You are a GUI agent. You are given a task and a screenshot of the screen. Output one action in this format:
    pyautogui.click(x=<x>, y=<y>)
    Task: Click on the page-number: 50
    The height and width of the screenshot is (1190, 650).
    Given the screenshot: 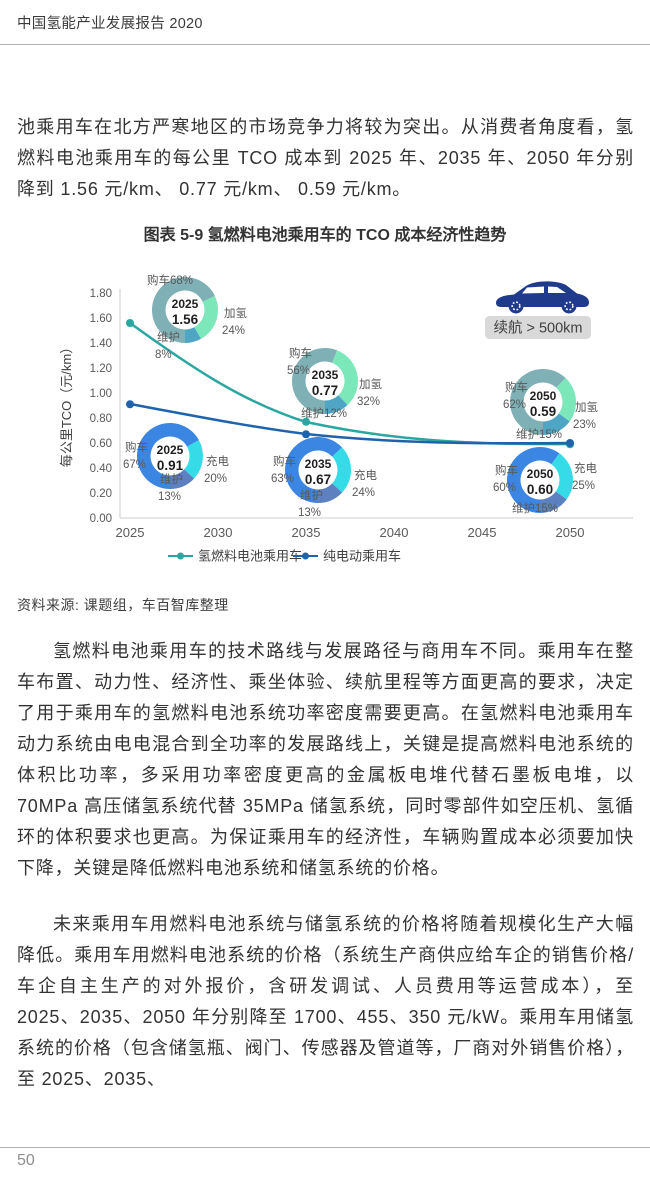 What is the action you would take?
    pyautogui.click(x=26, y=1160)
    